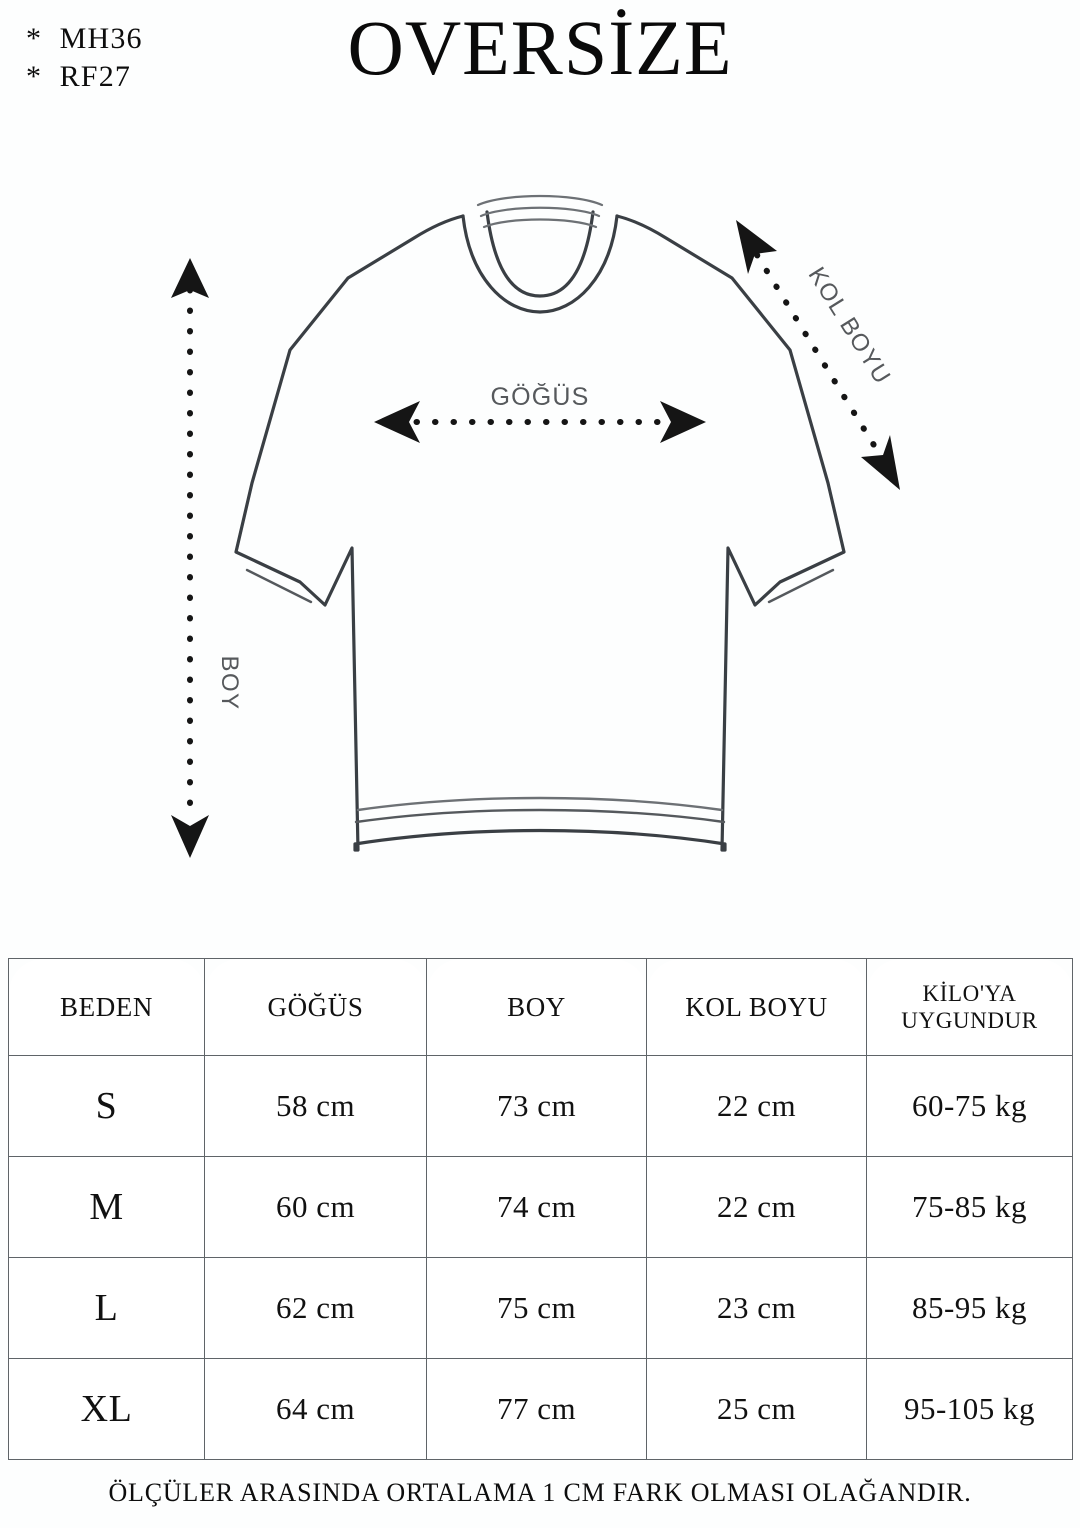 This screenshot has height=1528, width=1080. Describe the element at coordinates (969, 1020) in the screenshot. I see `column-header-sublabel: UYGUNDUR` at that location.